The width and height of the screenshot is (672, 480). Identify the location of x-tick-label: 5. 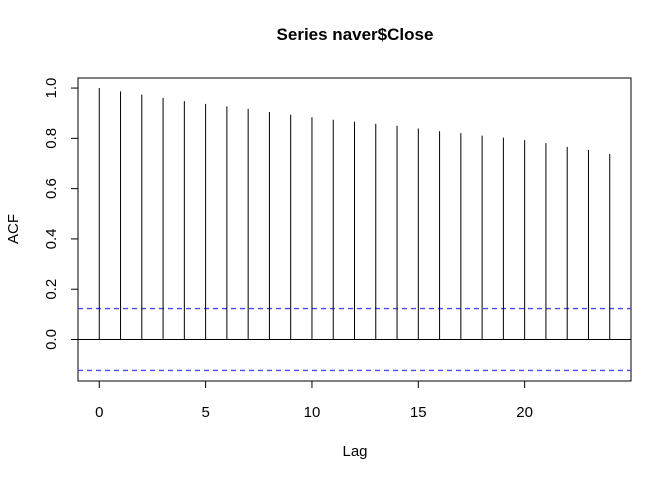
(205, 412).